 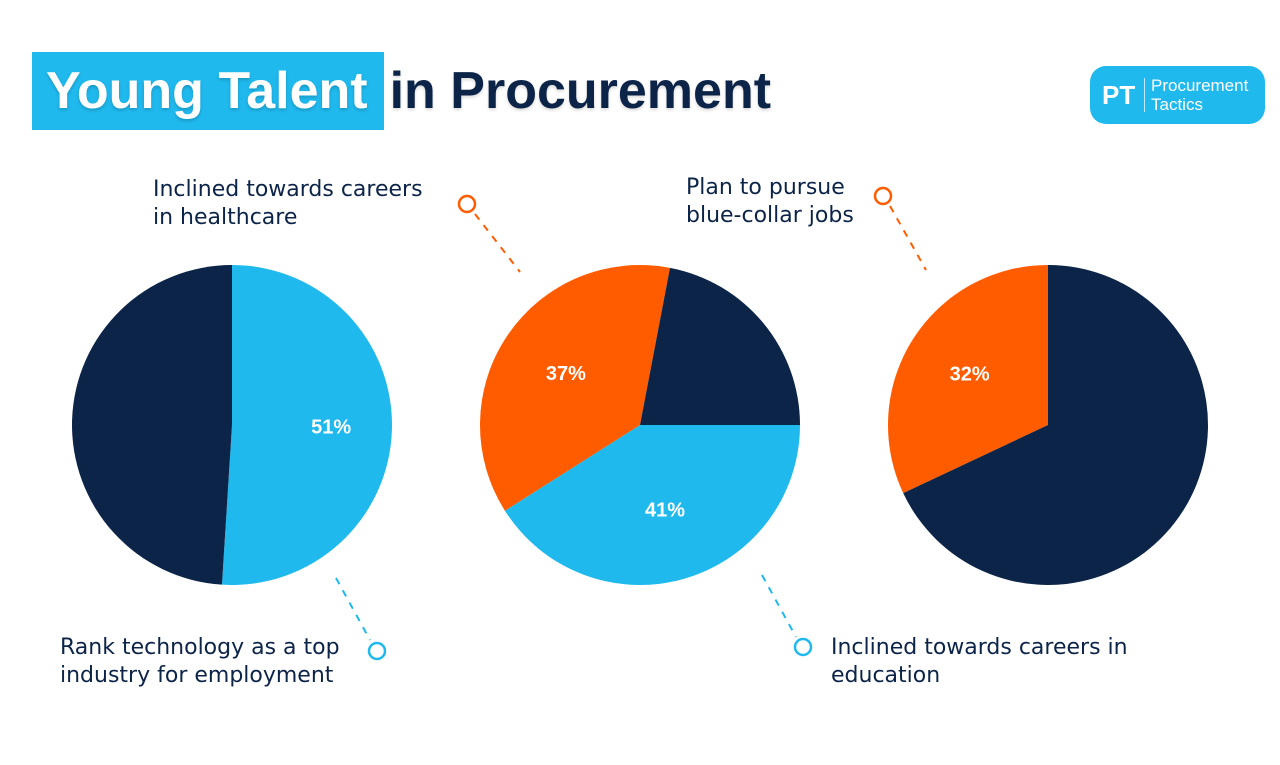 I want to click on pie-1-slice-1-label: 51%, so click(x=331, y=427).